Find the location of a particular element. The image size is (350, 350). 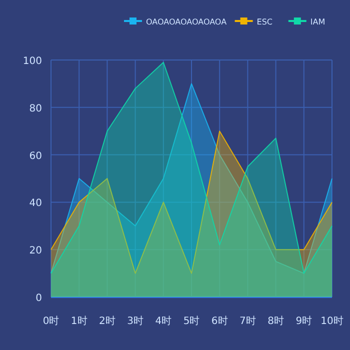

x-tick-label: 6时 is located at coordinates (219, 321).